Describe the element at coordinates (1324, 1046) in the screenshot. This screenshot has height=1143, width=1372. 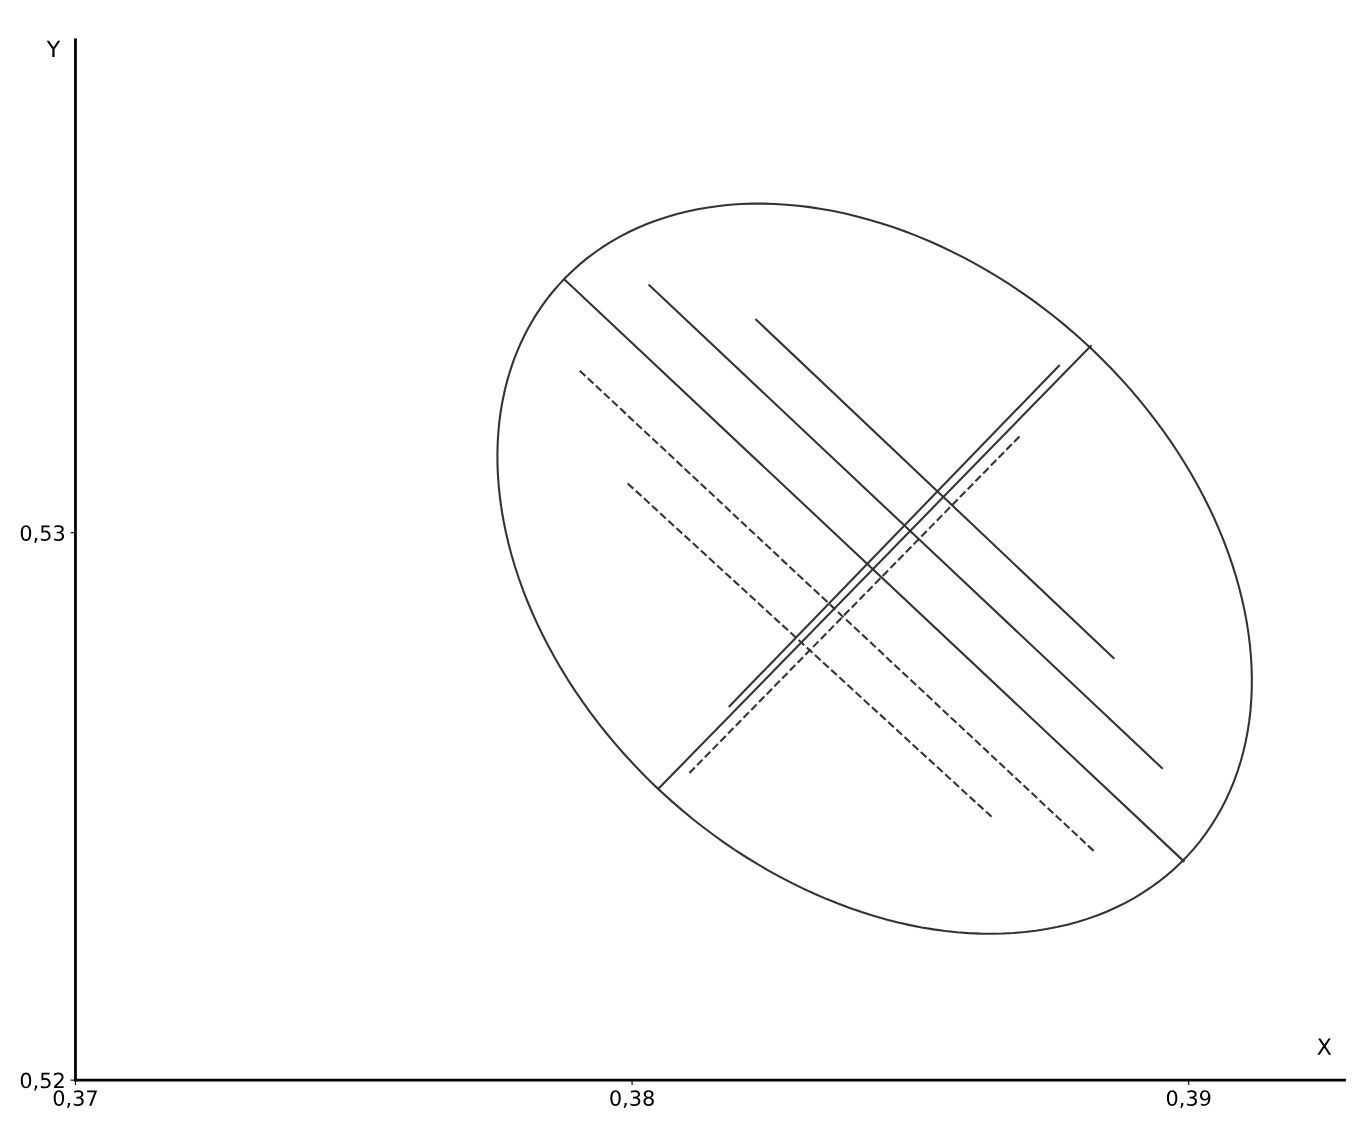
I see `x-axis-title: X` at that location.